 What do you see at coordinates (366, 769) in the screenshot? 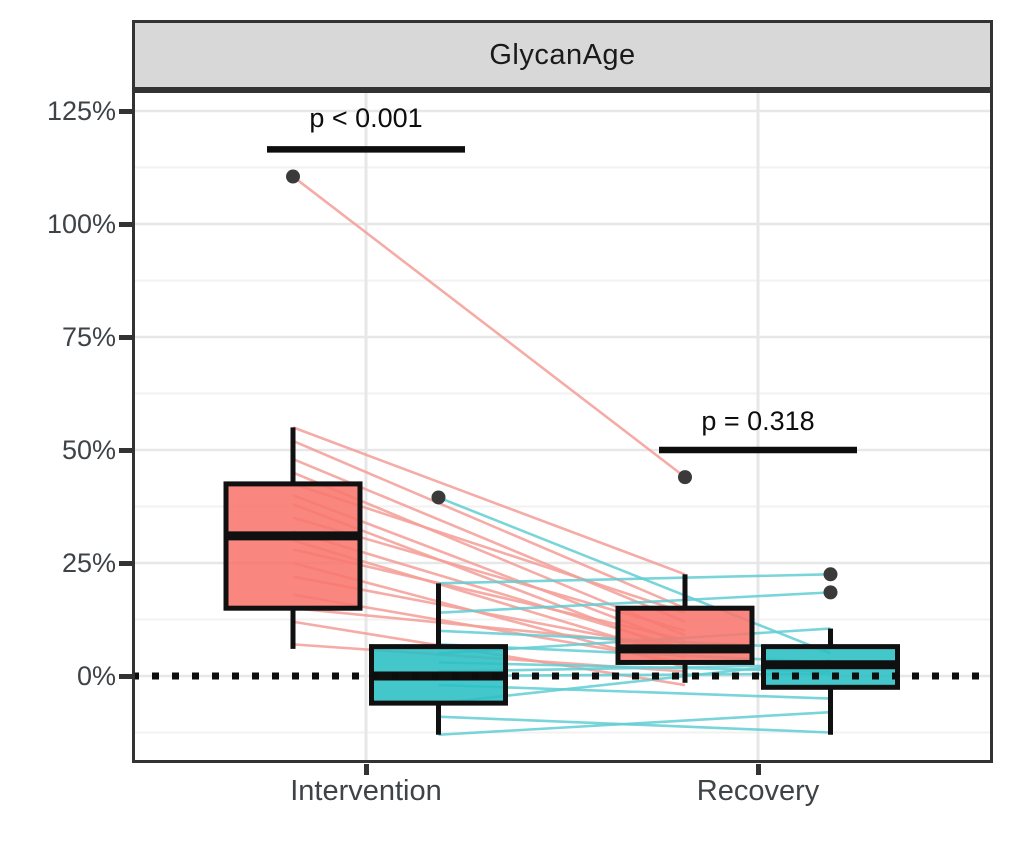
I see `x-tick-mark-intervention` at bounding box center [366, 769].